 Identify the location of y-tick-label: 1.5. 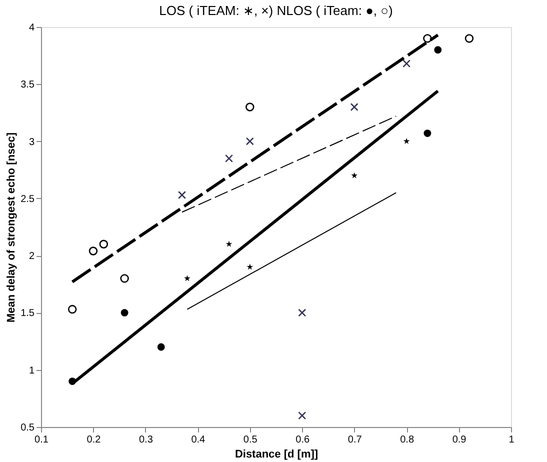
(27, 314).